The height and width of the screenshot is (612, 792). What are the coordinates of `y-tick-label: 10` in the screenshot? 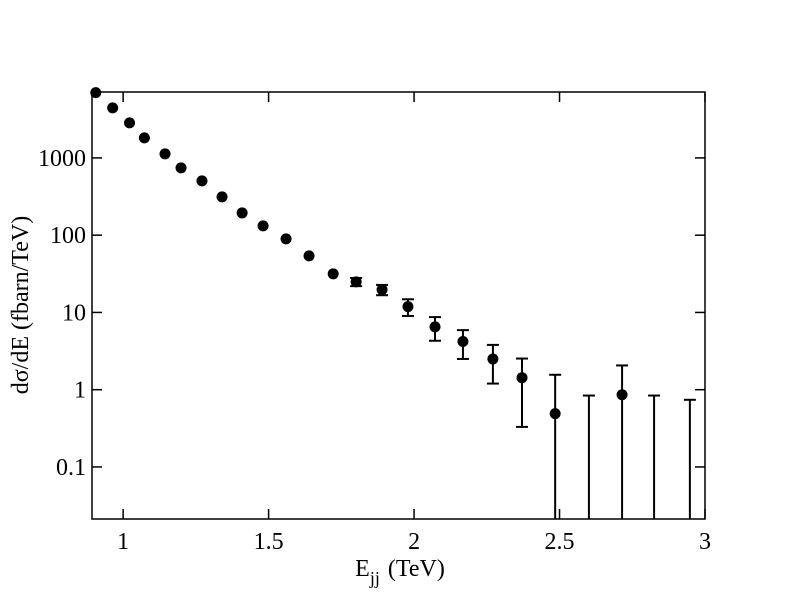 It's located at (74, 313).